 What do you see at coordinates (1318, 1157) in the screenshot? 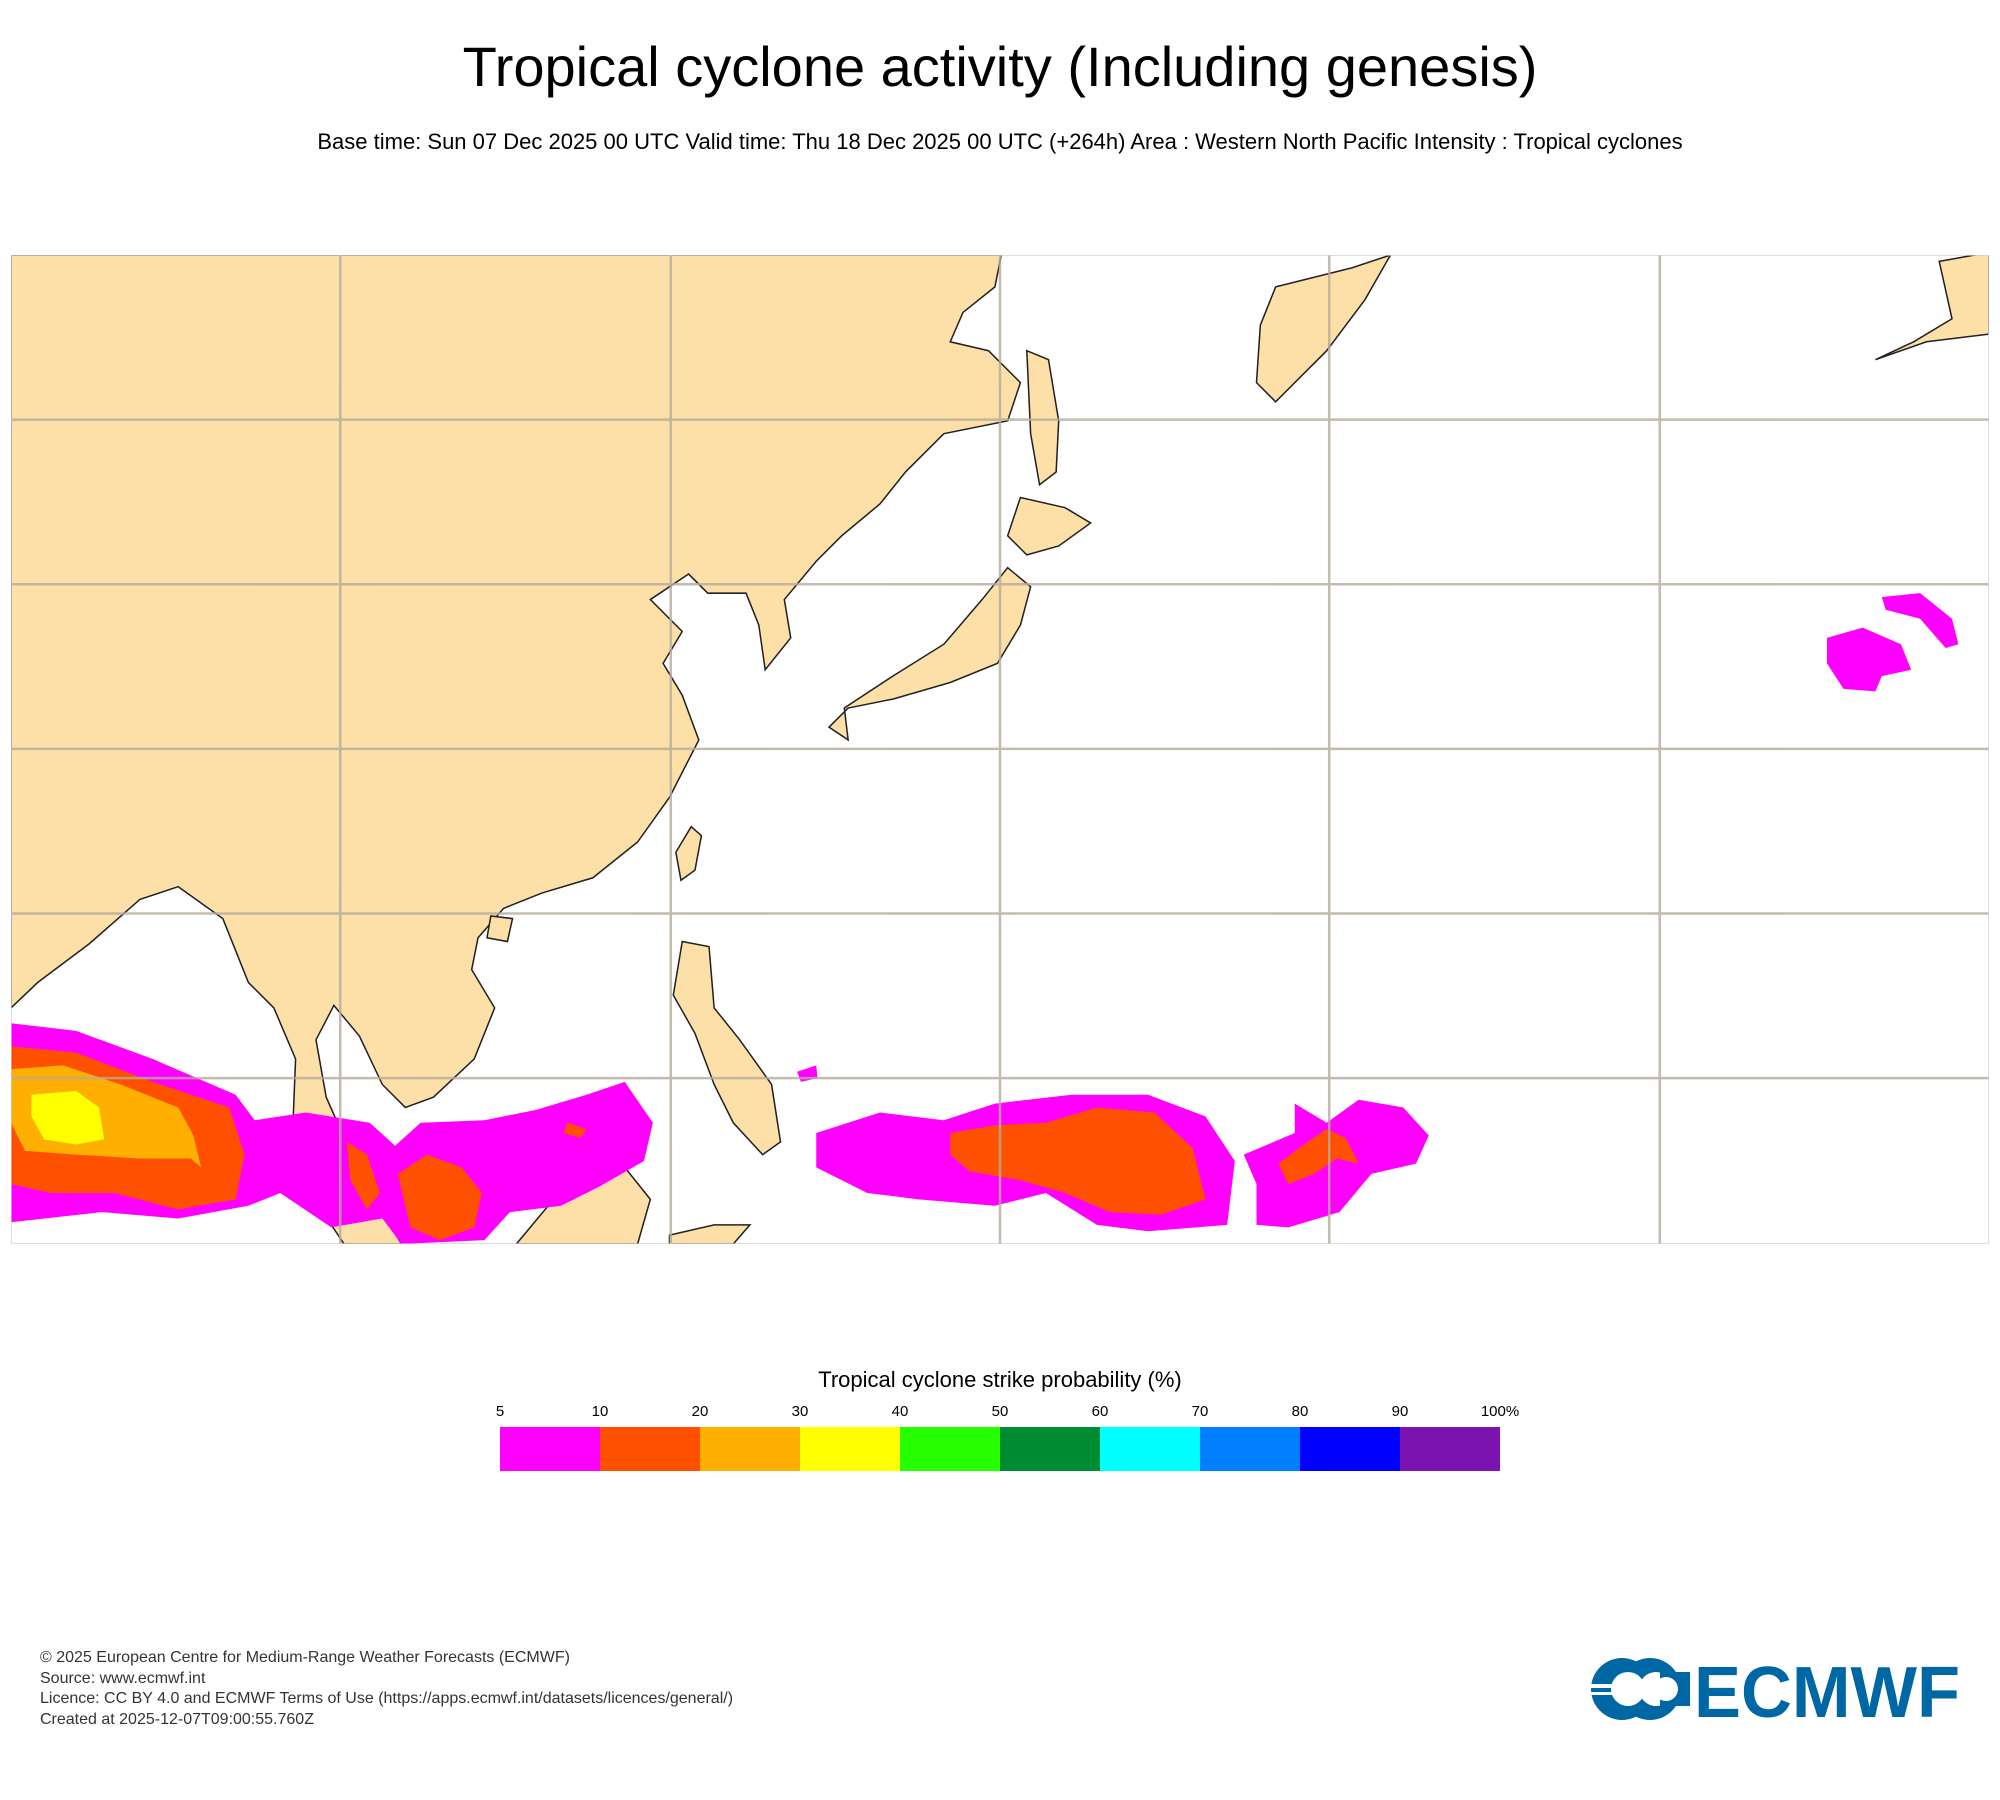
I see `contour-10-east` at bounding box center [1318, 1157].